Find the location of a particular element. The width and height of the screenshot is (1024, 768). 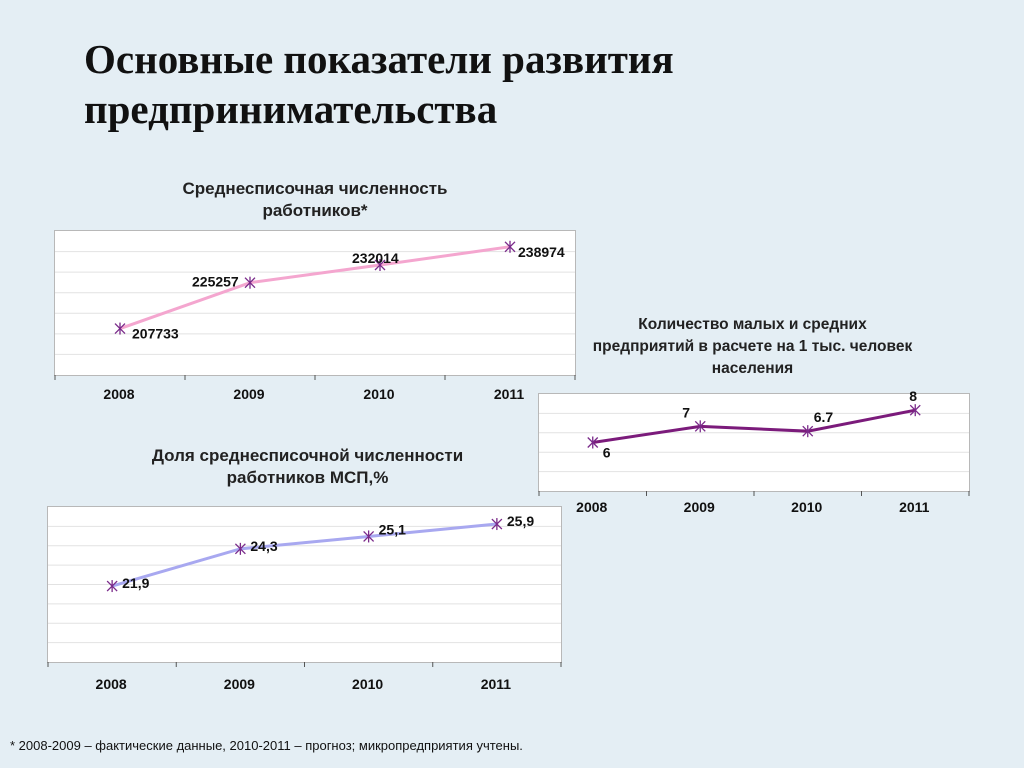

plot-area-sme-share: 21,9 24,3 25,1 25,9 is located at coordinates (304, 586).